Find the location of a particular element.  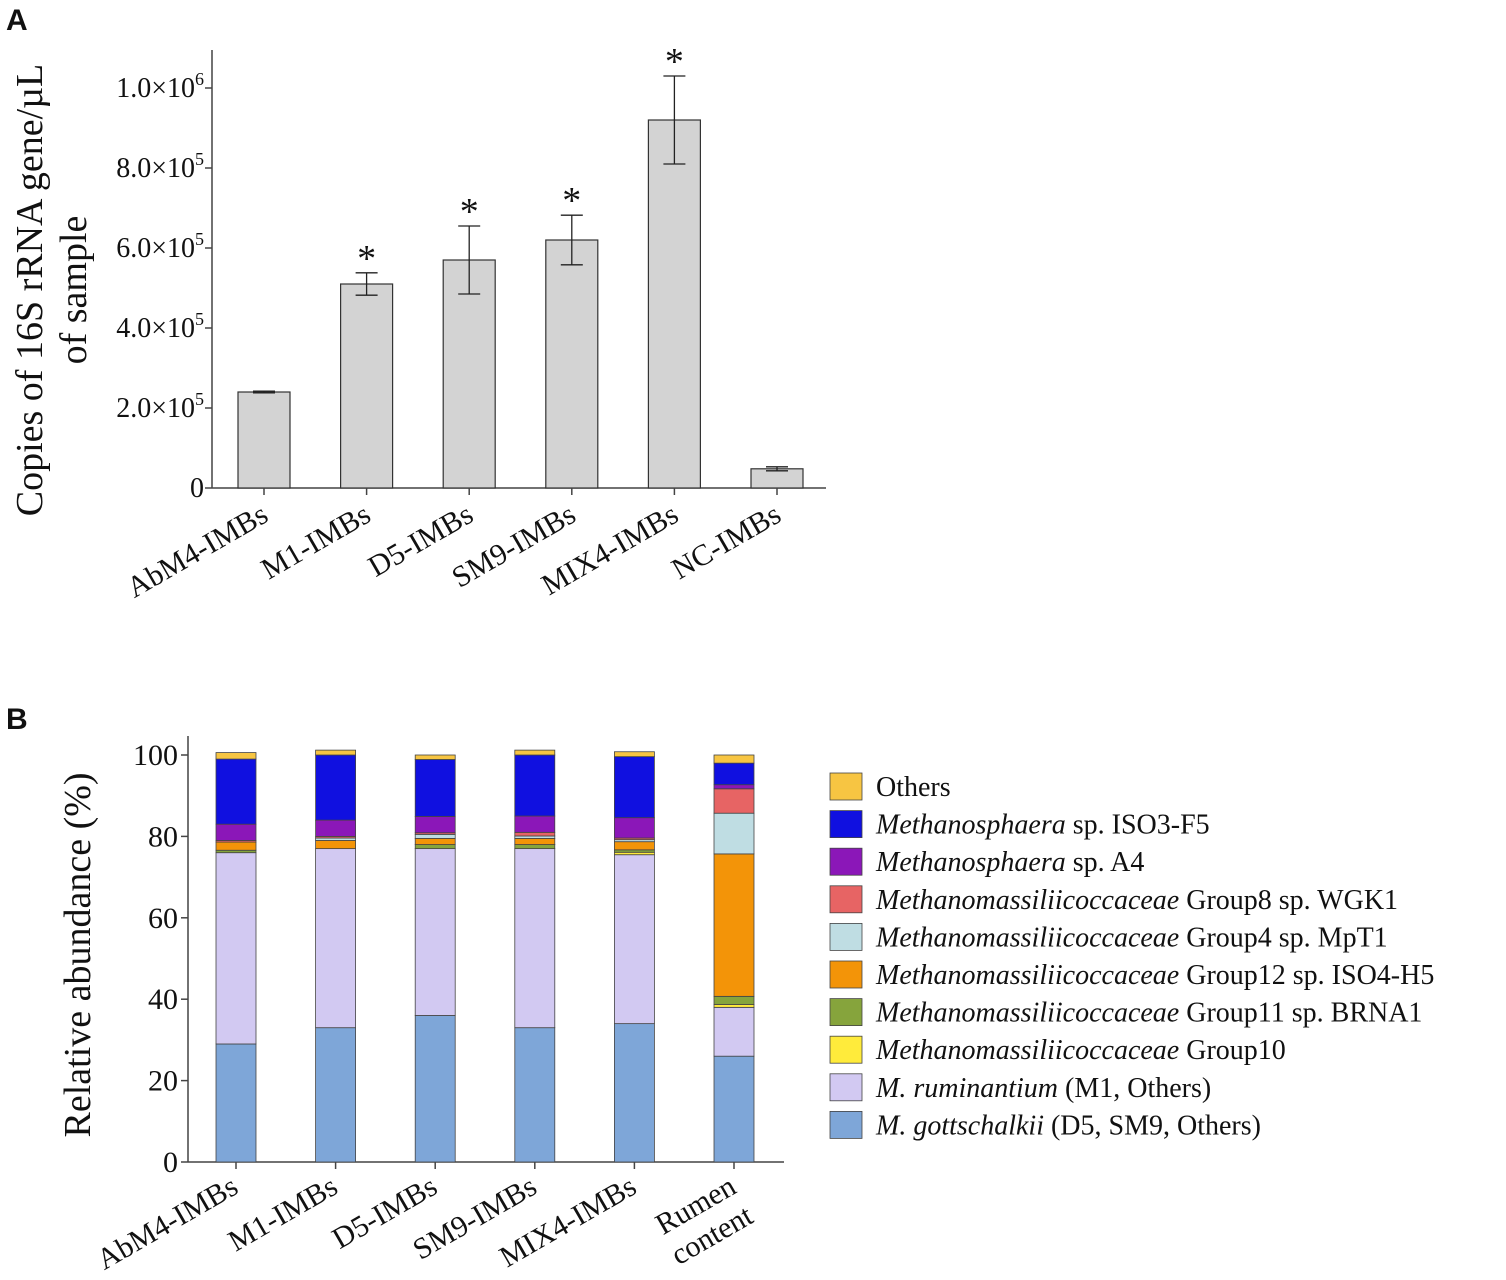

panel-a-y-tick-label: 8.0×10⁵ is located at coordinates (160, 166).